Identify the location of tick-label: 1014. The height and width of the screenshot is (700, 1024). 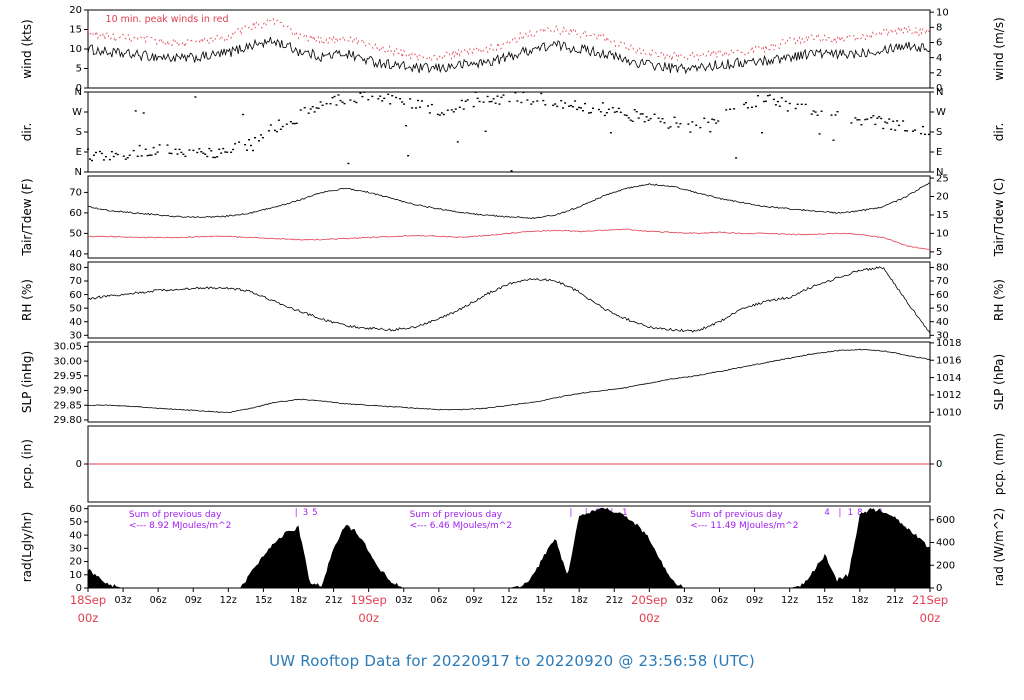
(948, 378).